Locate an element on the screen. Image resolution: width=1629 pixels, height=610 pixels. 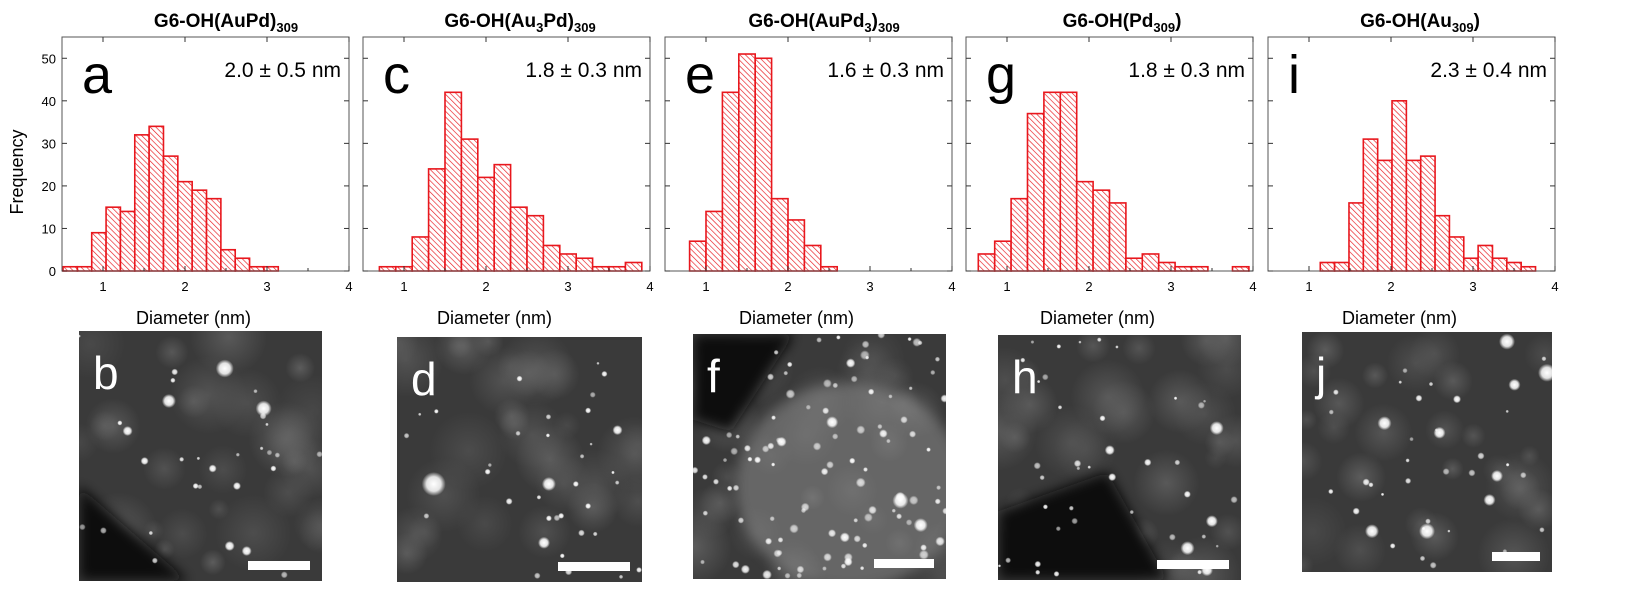
x-tick-label: 2 is located at coordinates (184, 286).